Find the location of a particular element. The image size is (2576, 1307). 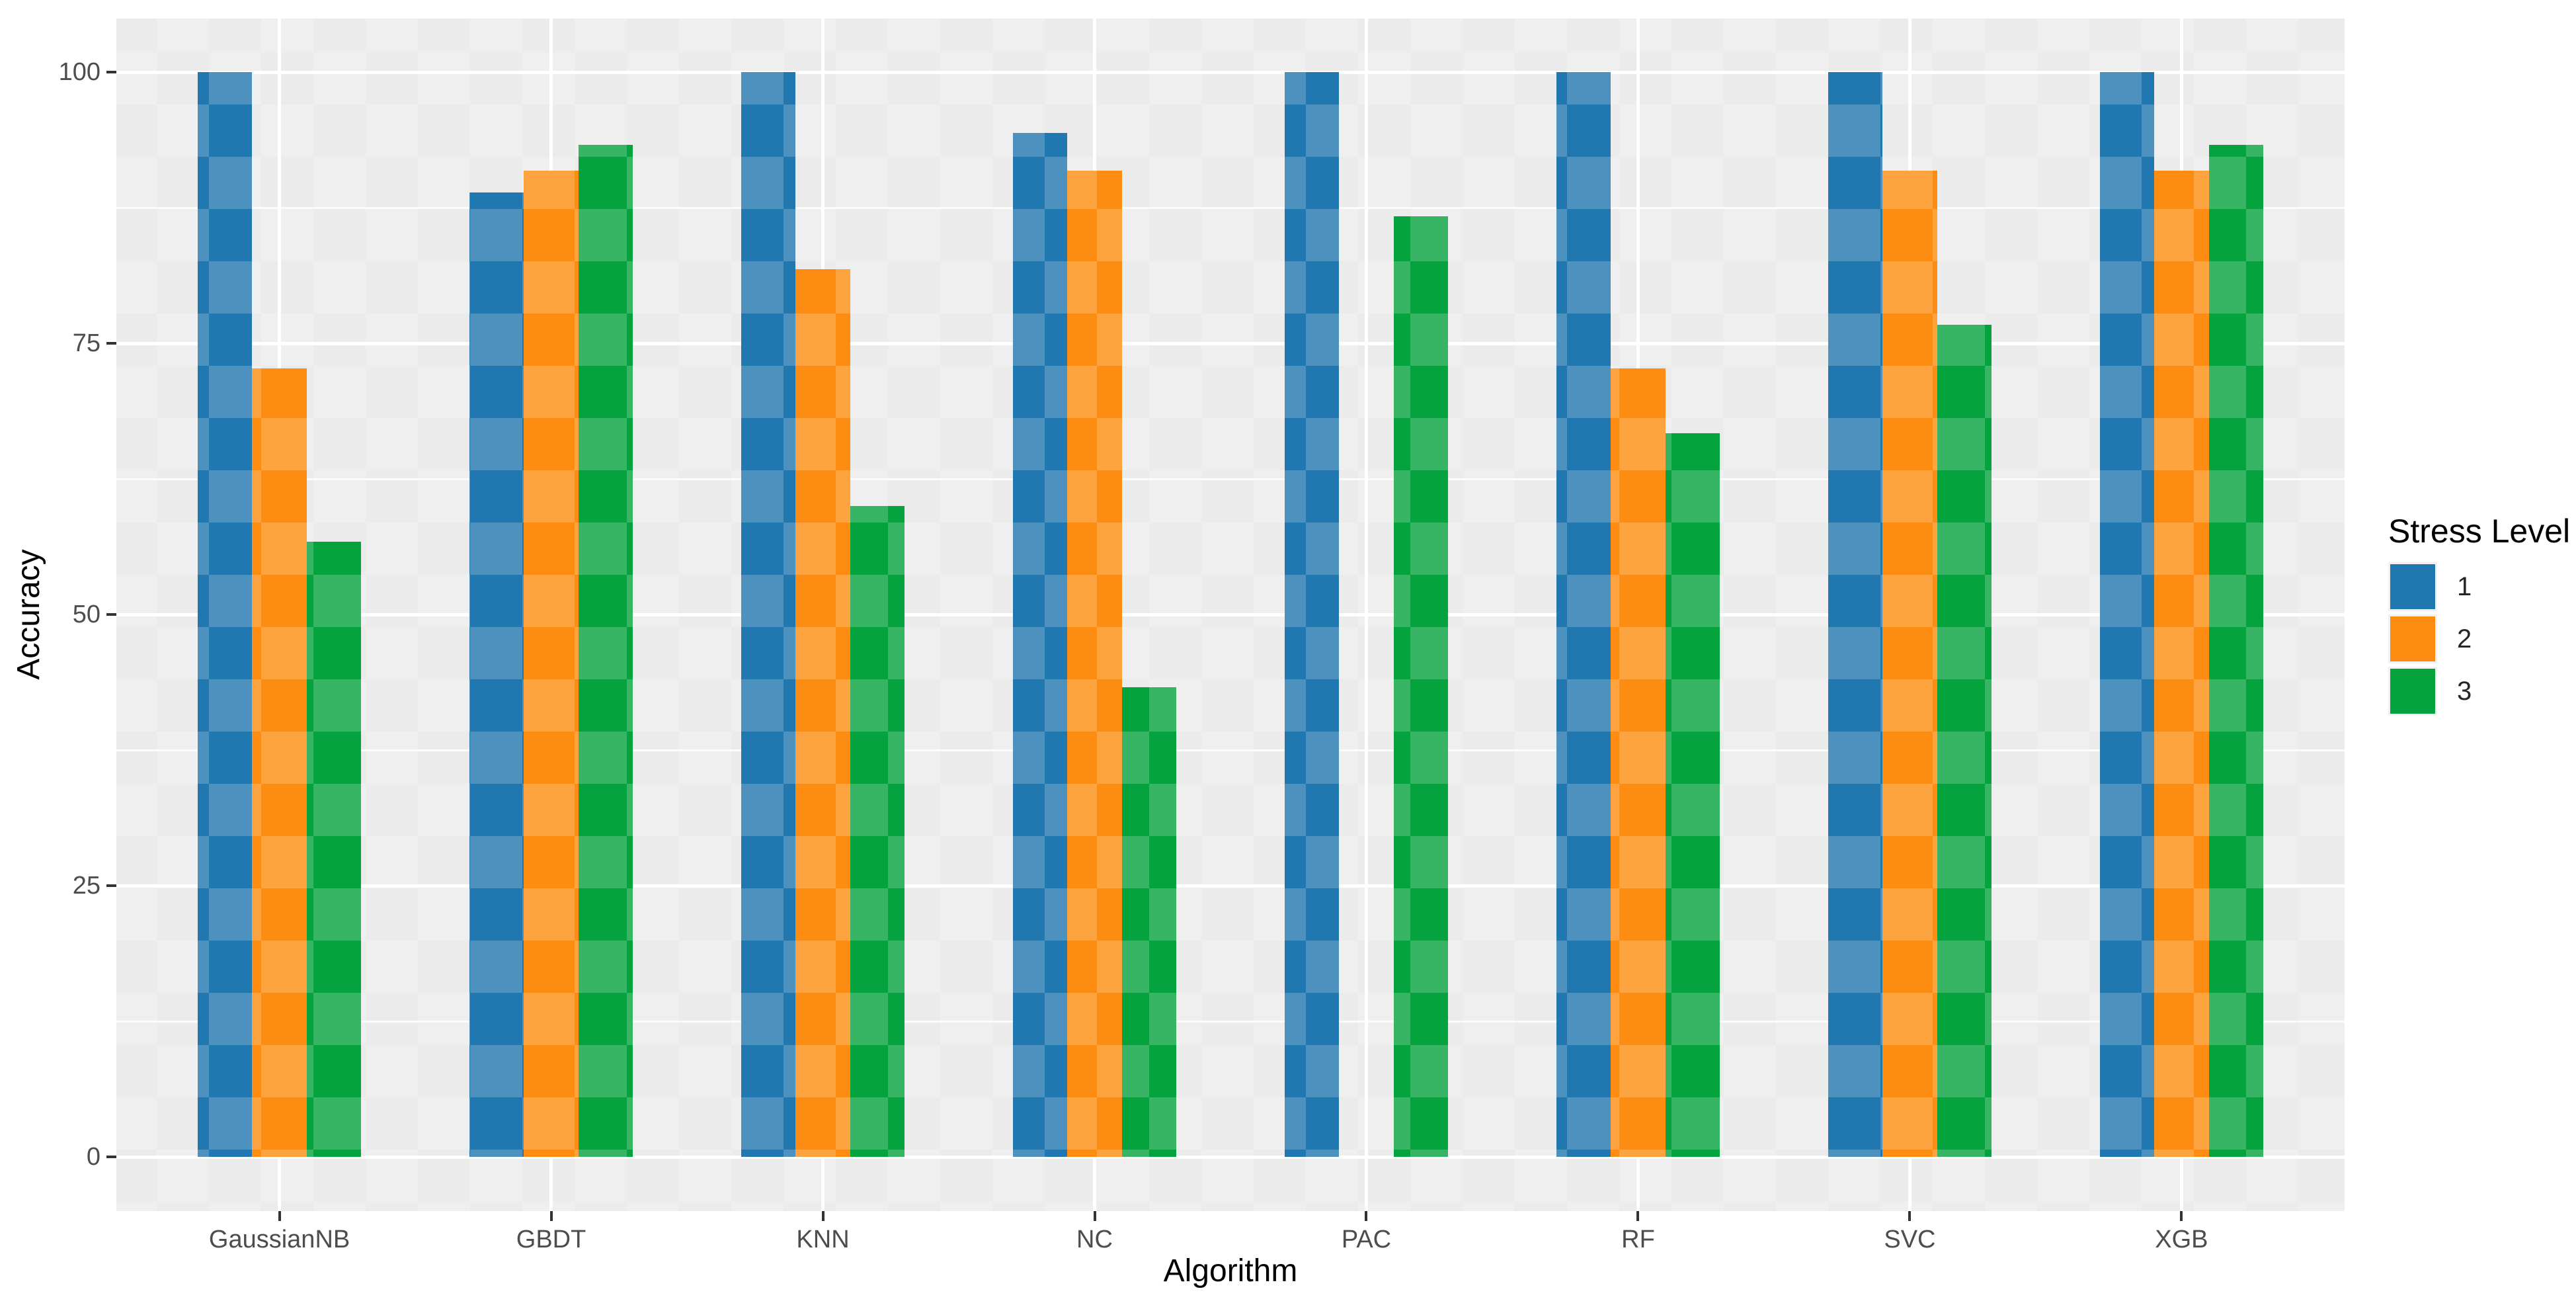

bar-SVC-level1 is located at coordinates (1856, 614).